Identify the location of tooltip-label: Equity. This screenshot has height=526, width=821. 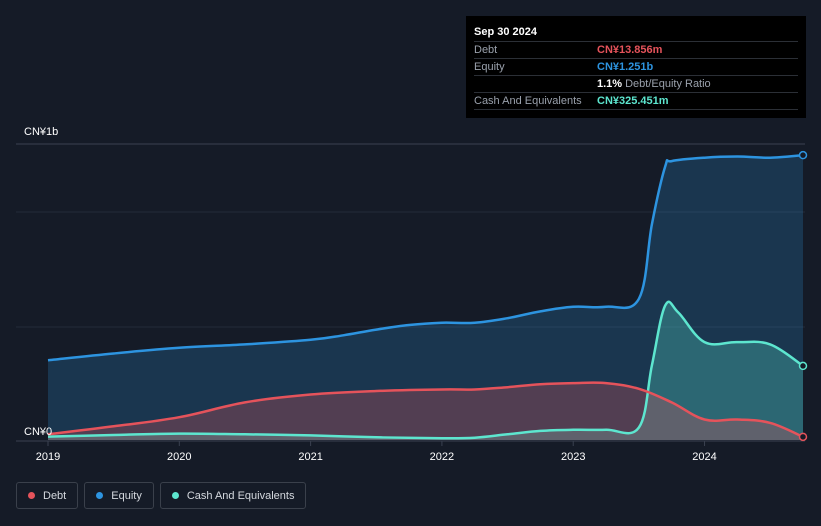
(489, 67).